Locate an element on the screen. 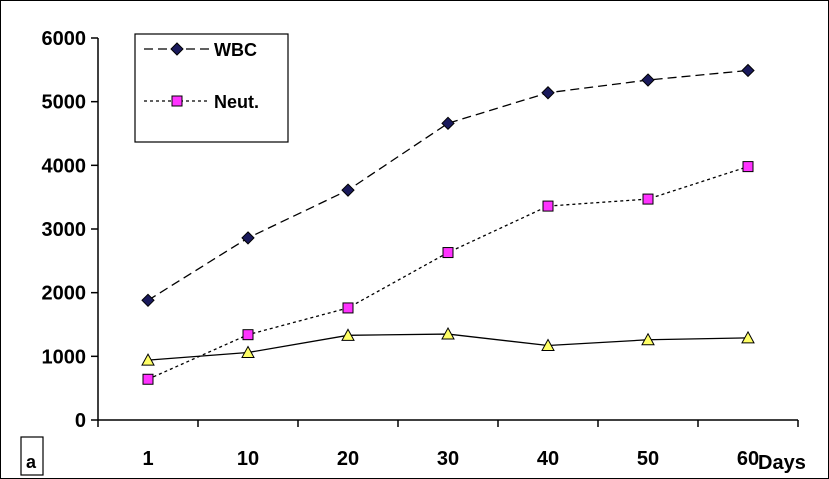 The image size is (829, 479). legend-label: Neut. is located at coordinates (236, 102).